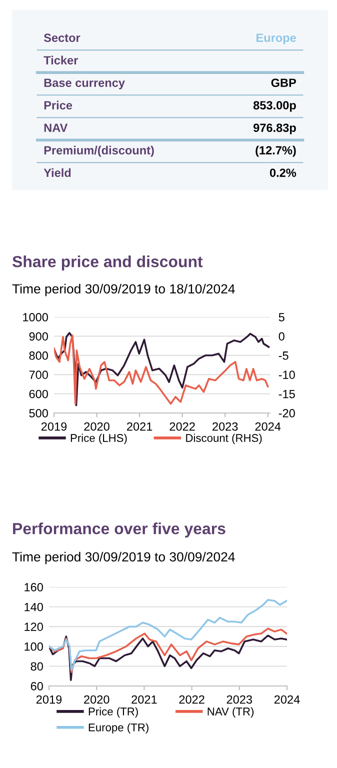  What do you see at coordinates (56, 128) in the screenshot?
I see `category-label: NAV` at bounding box center [56, 128].